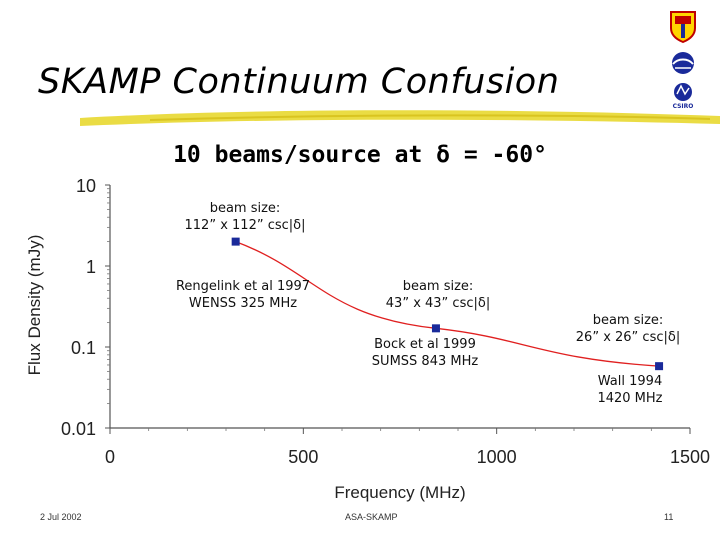 The image size is (720, 540). What do you see at coordinates (690, 457) in the screenshot?
I see `x-tick-label: 1500` at bounding box center [690, 457].